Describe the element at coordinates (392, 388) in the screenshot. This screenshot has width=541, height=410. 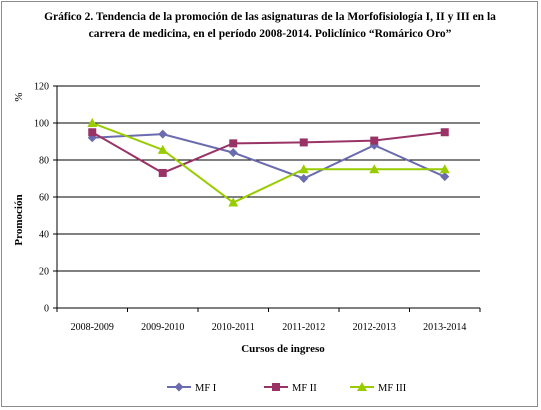
I see `legend-label-2: MF III` at that location.